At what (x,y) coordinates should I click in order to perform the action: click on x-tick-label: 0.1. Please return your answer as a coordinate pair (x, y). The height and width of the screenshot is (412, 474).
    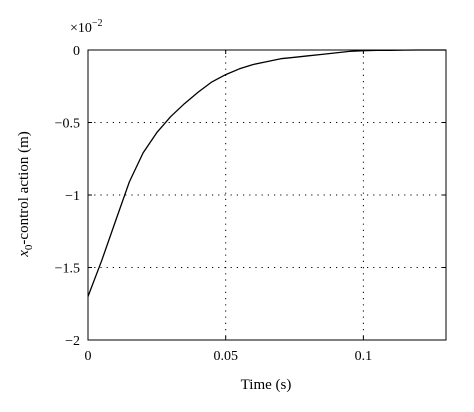
    Looking at the image, I should click on (364, 356).